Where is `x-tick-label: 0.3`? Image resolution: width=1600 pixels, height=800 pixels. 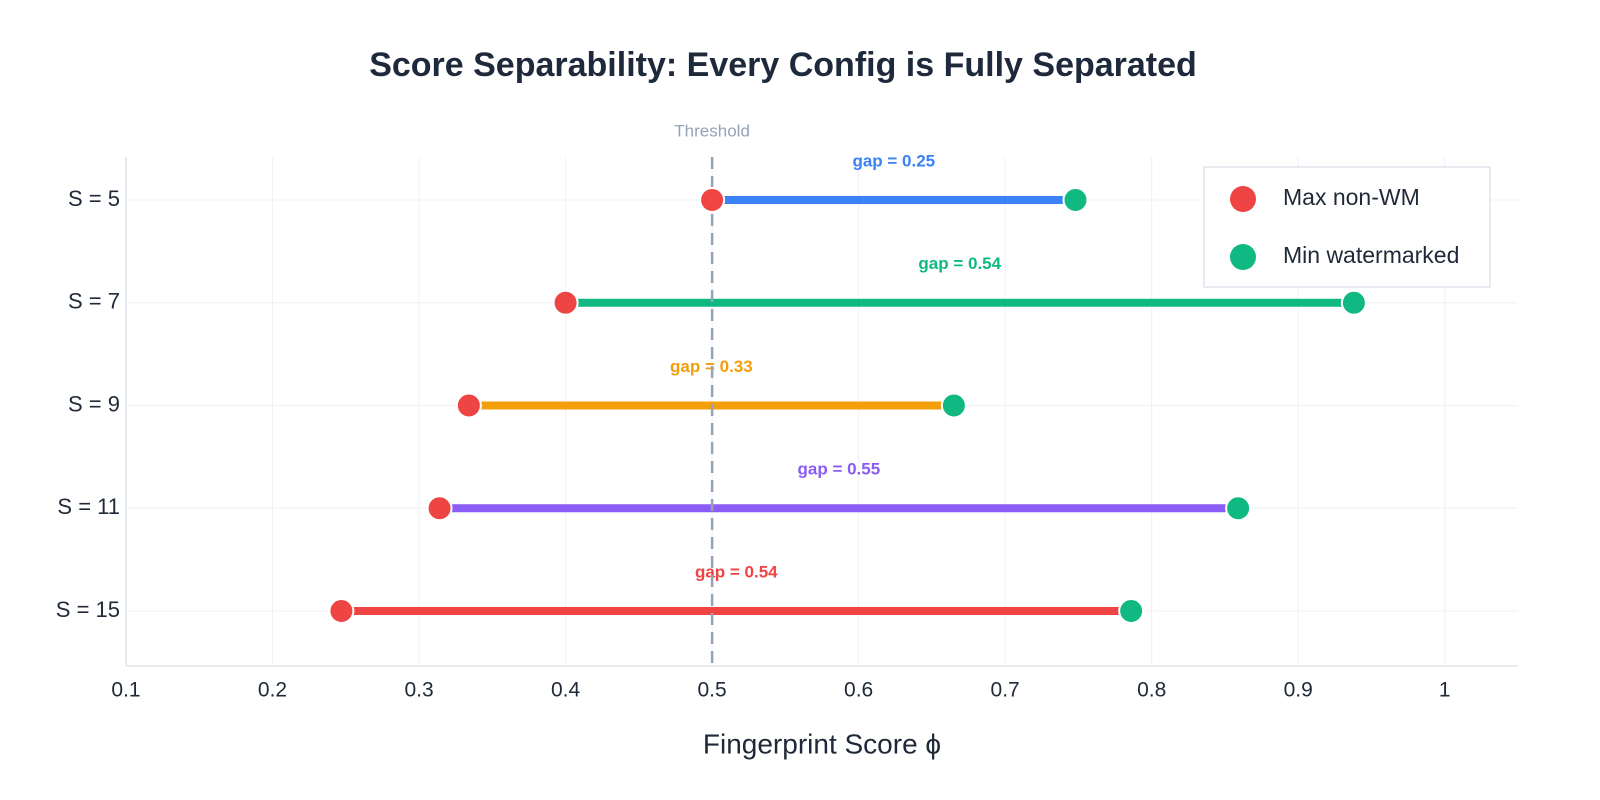 x-tick-label: 0.3 is located at coordinates (418, 690).